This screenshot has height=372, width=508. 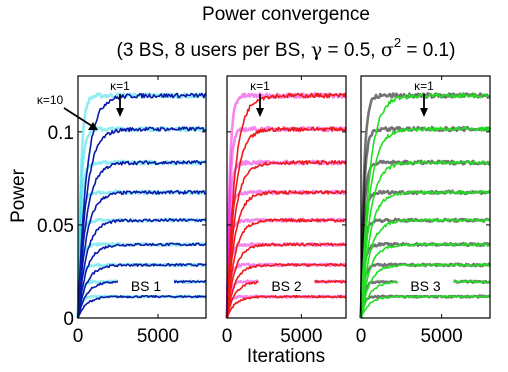 What do you see at coordinates (55, 226) in the screenshot?
I see `y-tick-label: 0.05` at bounding box center [55, 226].